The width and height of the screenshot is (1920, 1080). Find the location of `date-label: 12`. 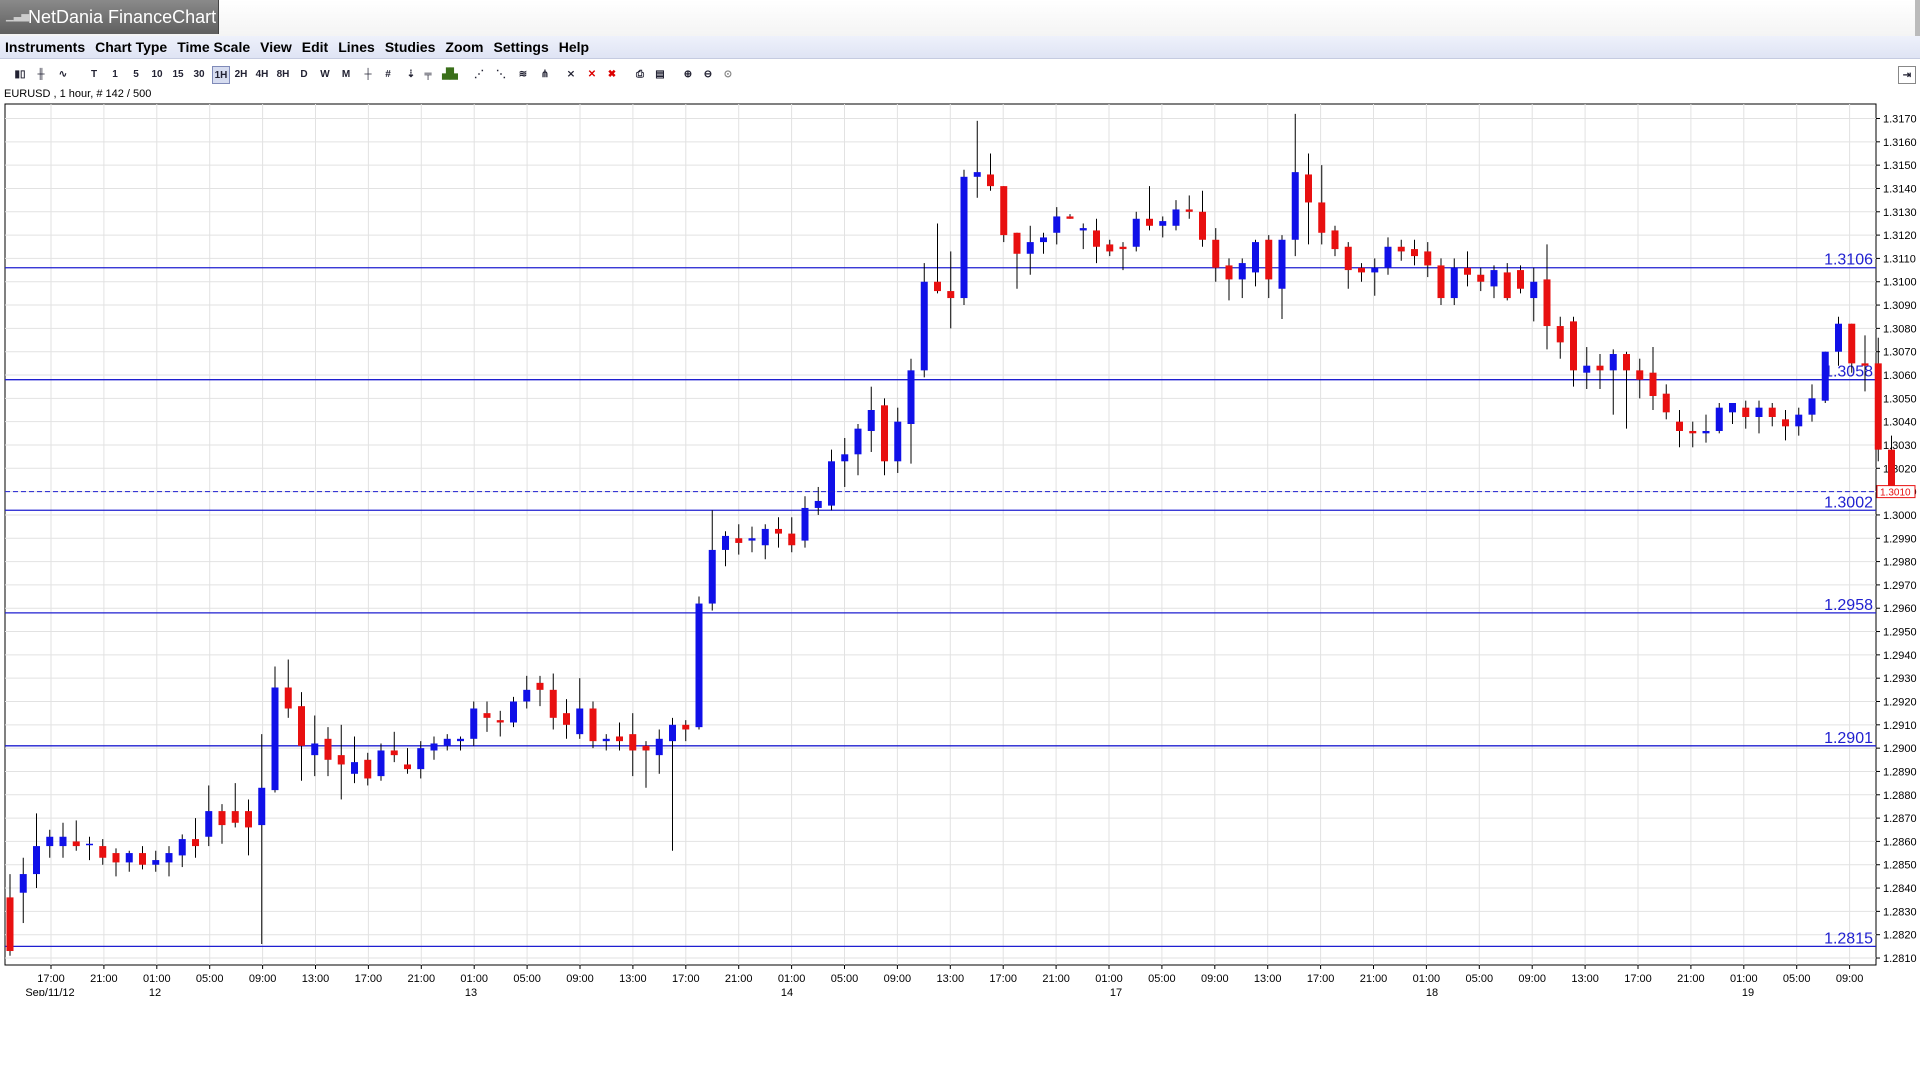

date-label: 12 is located at coordinates (155, 991).